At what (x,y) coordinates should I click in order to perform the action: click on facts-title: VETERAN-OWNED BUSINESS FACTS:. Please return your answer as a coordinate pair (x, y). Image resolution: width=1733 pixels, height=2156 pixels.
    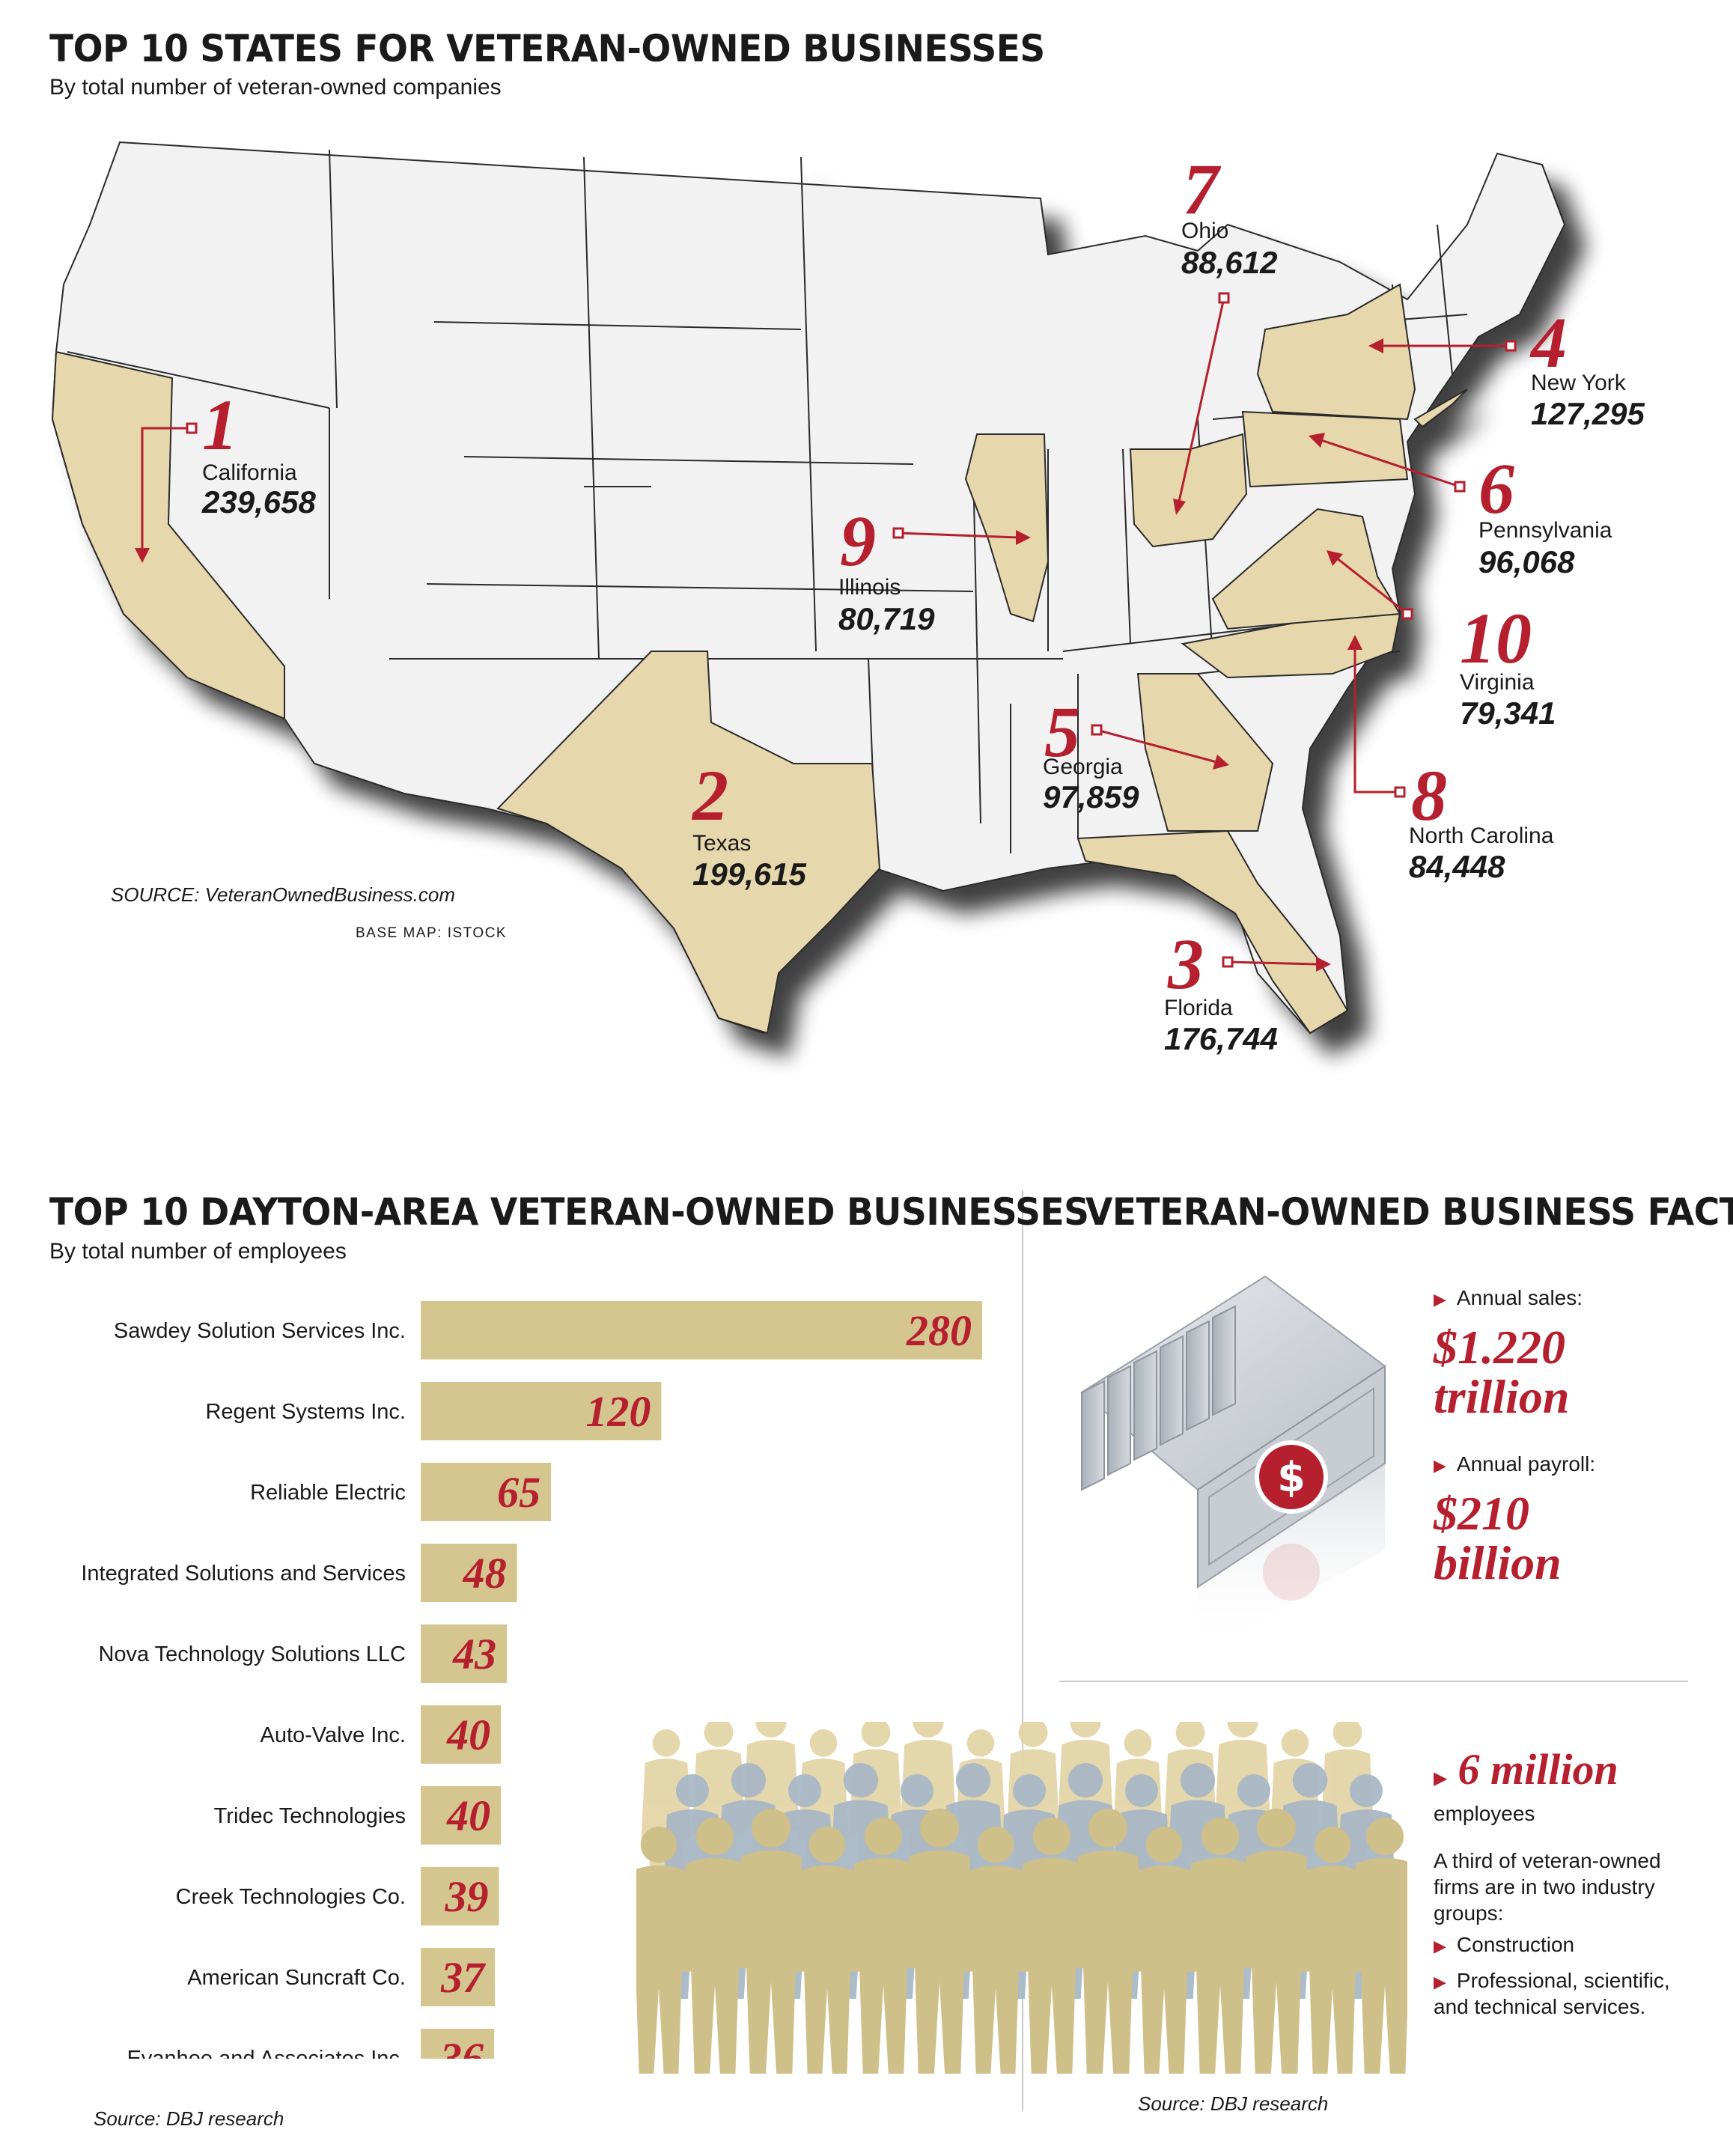
    Looking at the image, I should click on (1409, 1212).